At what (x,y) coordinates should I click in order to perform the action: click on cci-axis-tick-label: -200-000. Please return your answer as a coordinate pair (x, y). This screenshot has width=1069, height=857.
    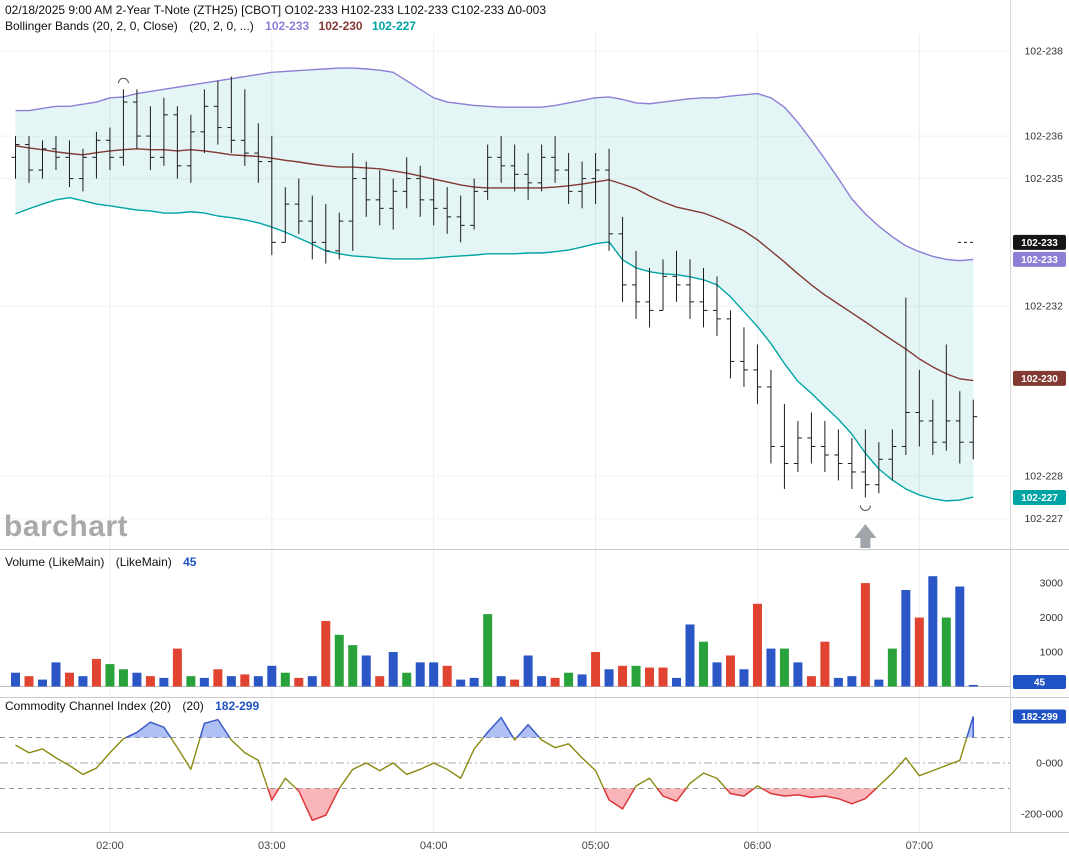
    Looking at the image, I should click on (1042, 814).